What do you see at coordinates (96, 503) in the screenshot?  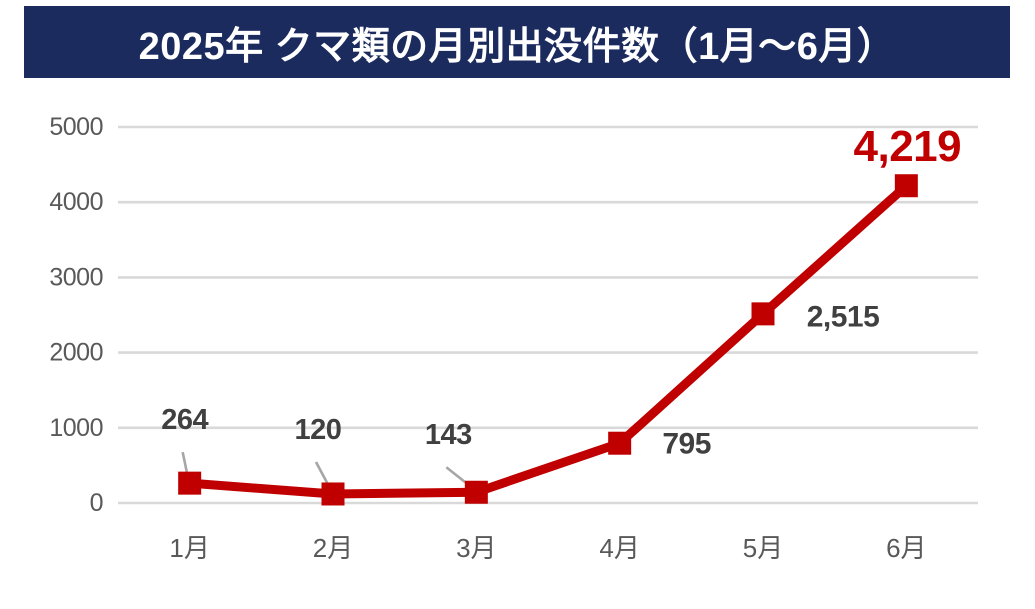 I see `y-axis-tick-label: 0` at bounding box center [96, 503].